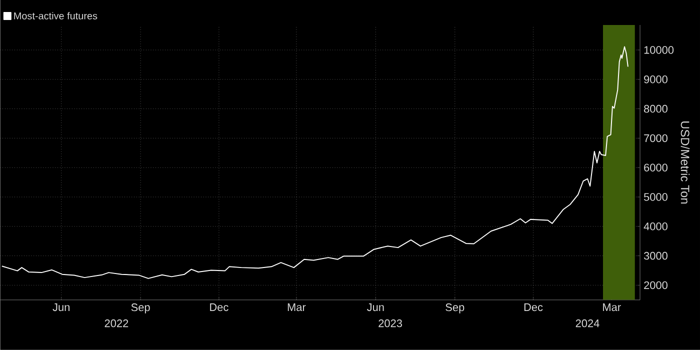 The image size is (700, 350). What do you see at coordinates (685, 163) in the screenshot?
I see `y-axis-title: USD/Metric Ton` at bounding box center [685, 163].